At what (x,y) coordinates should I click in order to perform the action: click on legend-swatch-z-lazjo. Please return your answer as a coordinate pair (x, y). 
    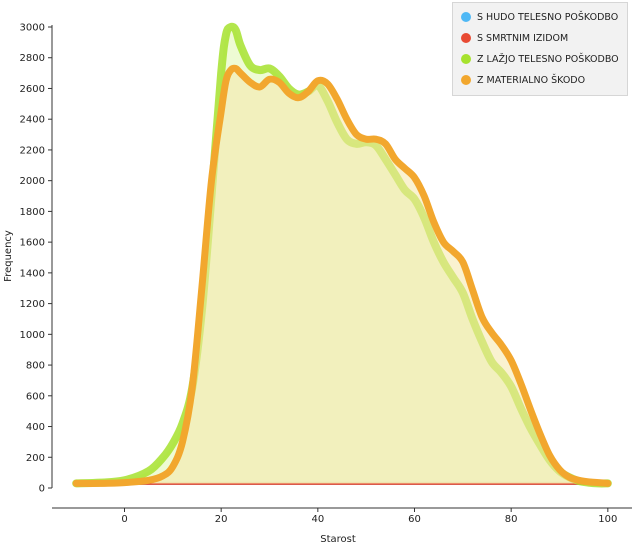
    Looking at the image, I should click on (466, 59).